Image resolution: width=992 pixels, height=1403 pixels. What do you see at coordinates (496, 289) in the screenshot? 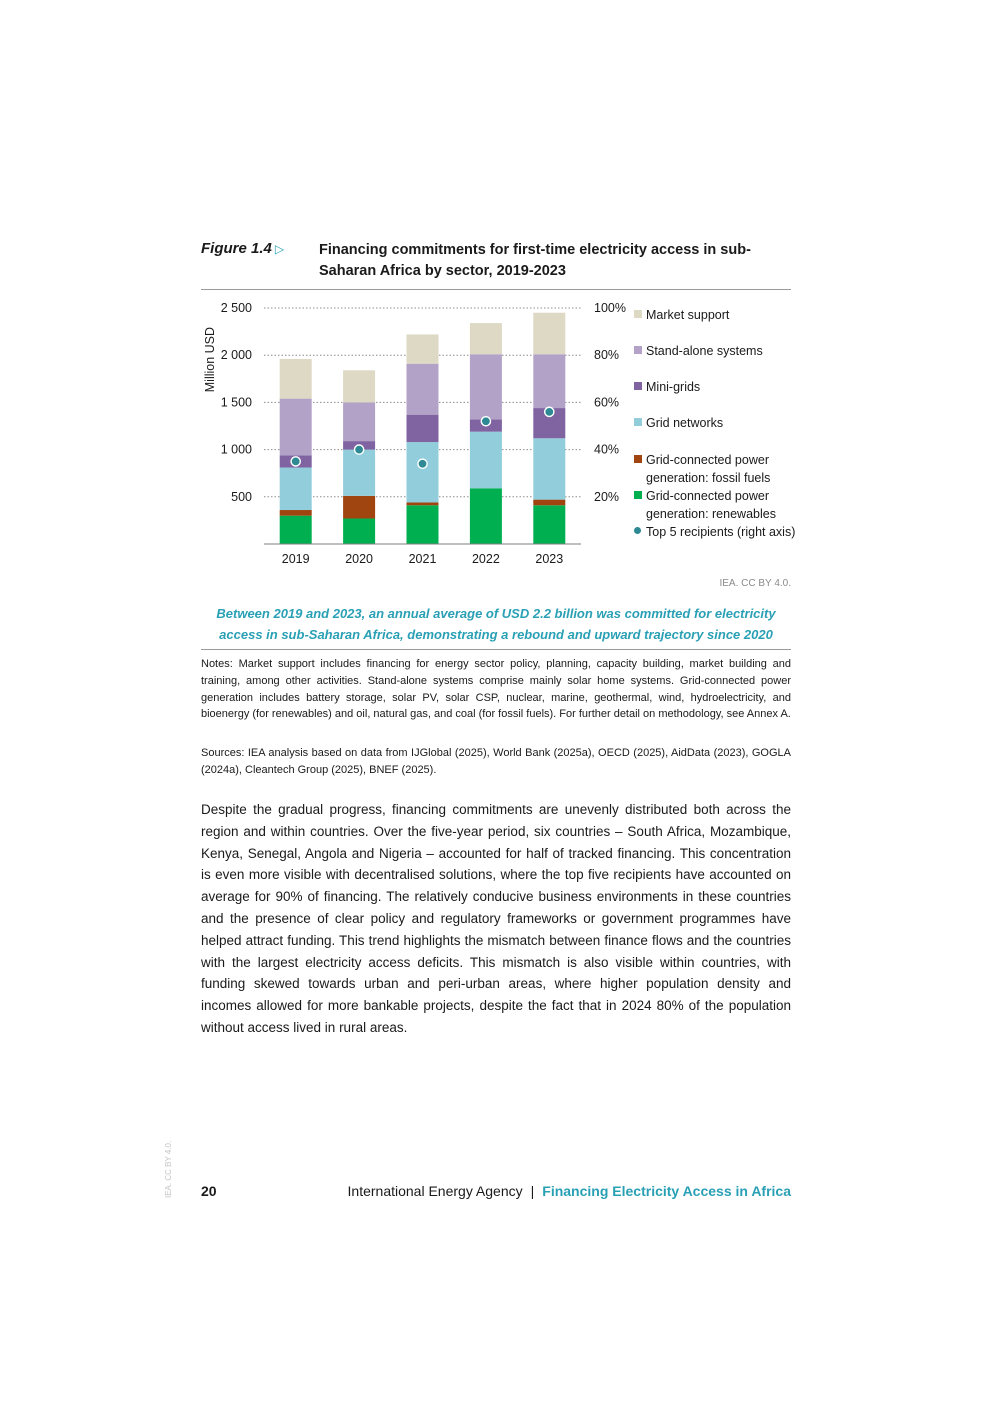
I see `figure-top-rule` at bounding box center [496, 289].